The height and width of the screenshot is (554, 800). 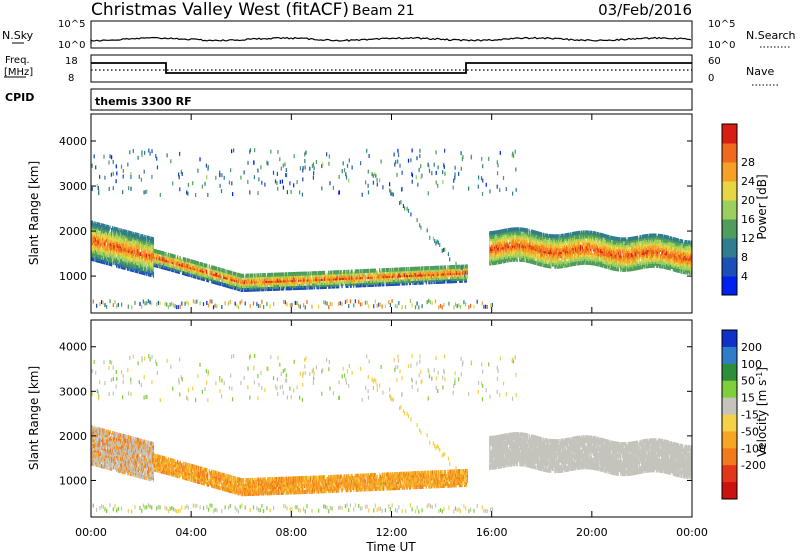 What do you see at coordinates (18, 35) in the screenshot?
I see `nsky-label: N.Sky` at bounding box center [18, 35].